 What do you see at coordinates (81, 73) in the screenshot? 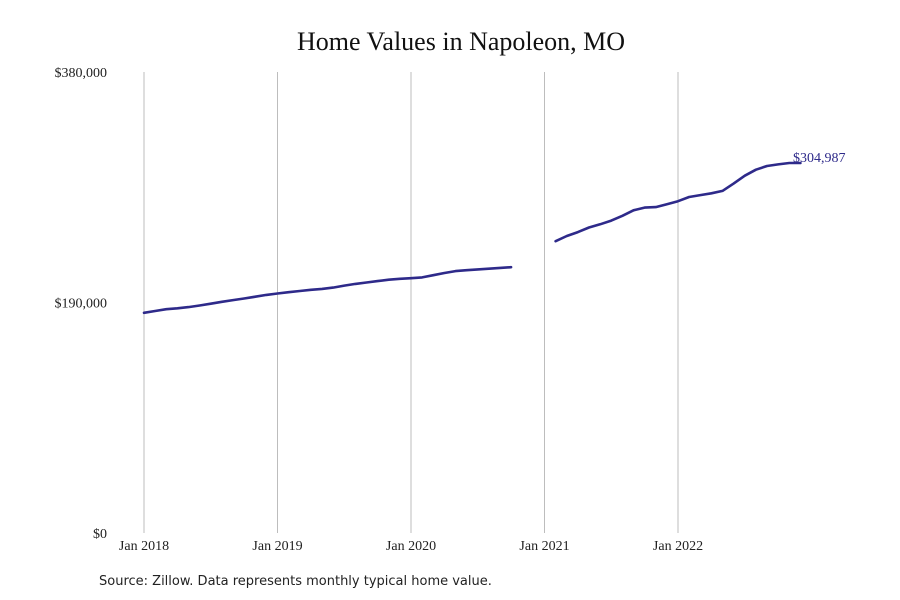
I see `y-tick-label: $380,000` at bounding box center [81, 73].